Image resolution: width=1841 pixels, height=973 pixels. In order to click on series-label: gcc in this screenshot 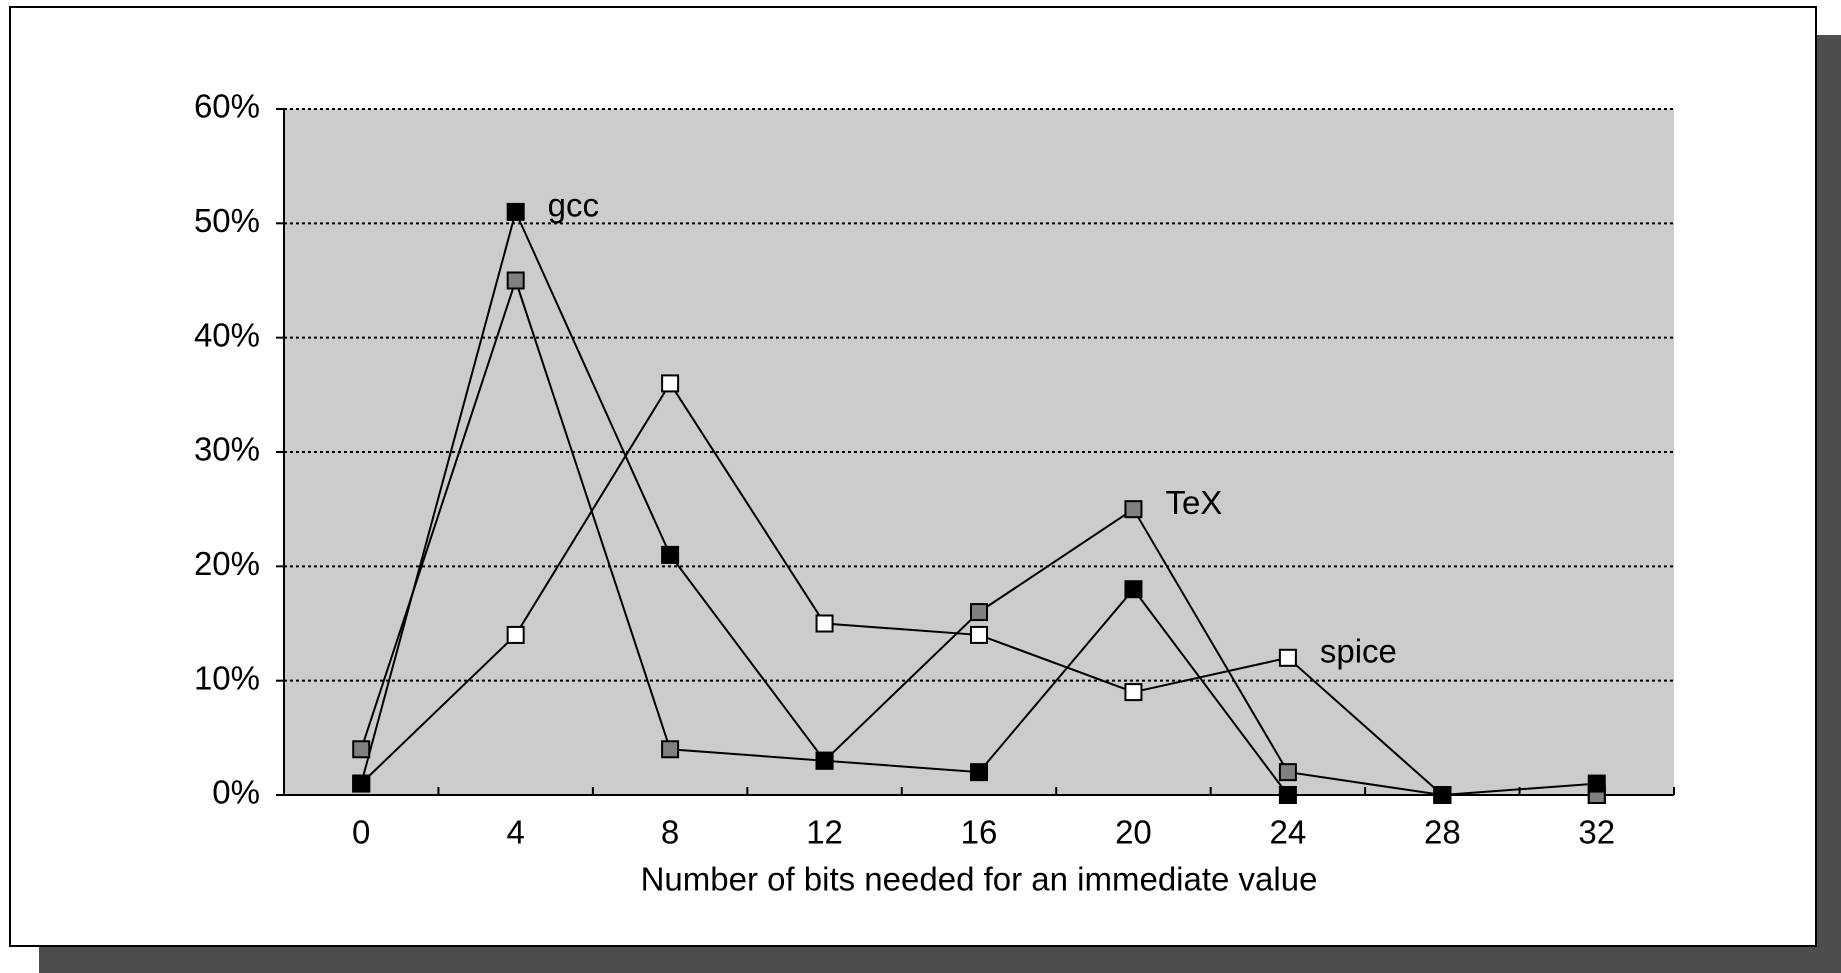, I will do `click(573, 205)`.